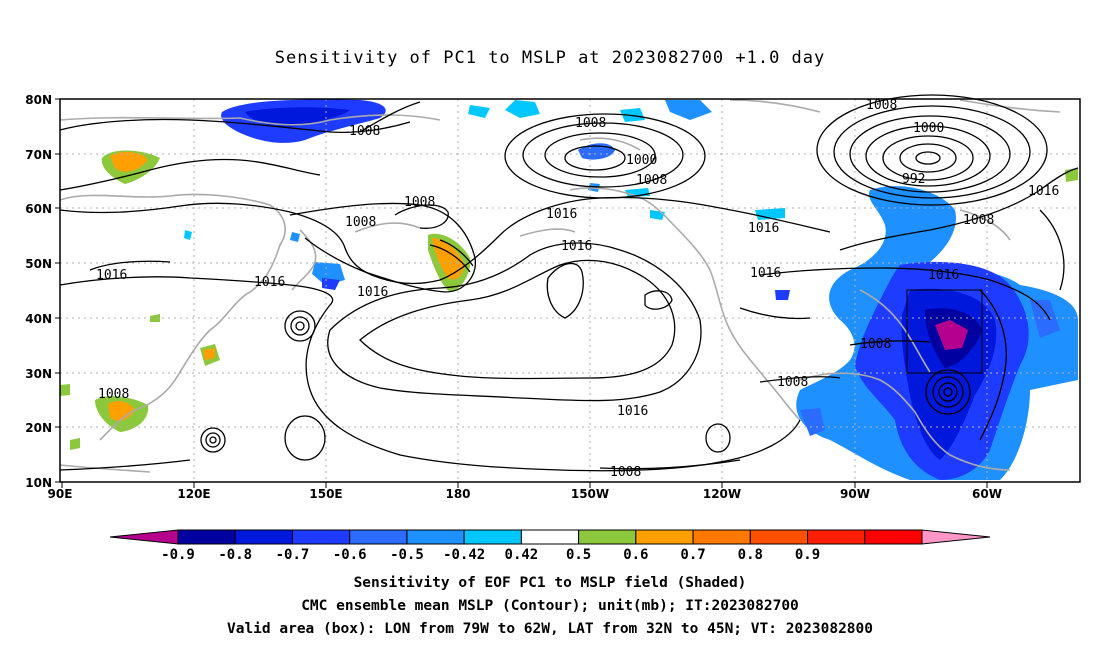 The height and width of the screenshot is (650, 1100). I want to click on x-tick-label: 180, so click(457, 494).